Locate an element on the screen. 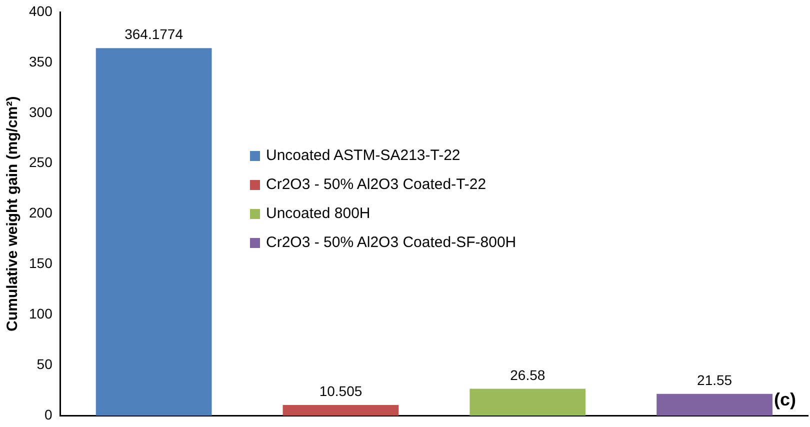 This screenshot has width=810, height=427. legend-label: Cr2O3 - 50% Al2O3 Coated-SF-800H is located at coordinates (391, 242).